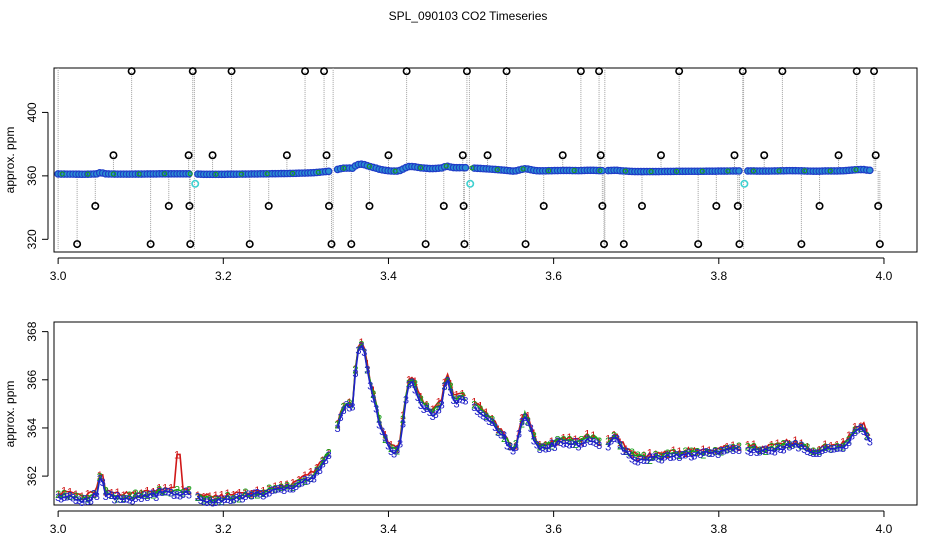 The image size is (936, 540). Describe the element at coordinates (32, 112) in the screenshot. I see `y-tick-label: 400` at that location.